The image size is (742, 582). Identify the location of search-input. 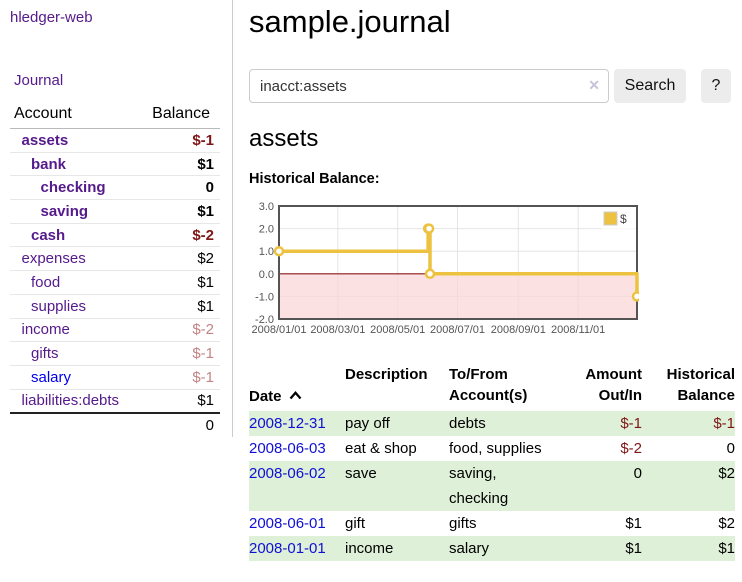
(429, 86).